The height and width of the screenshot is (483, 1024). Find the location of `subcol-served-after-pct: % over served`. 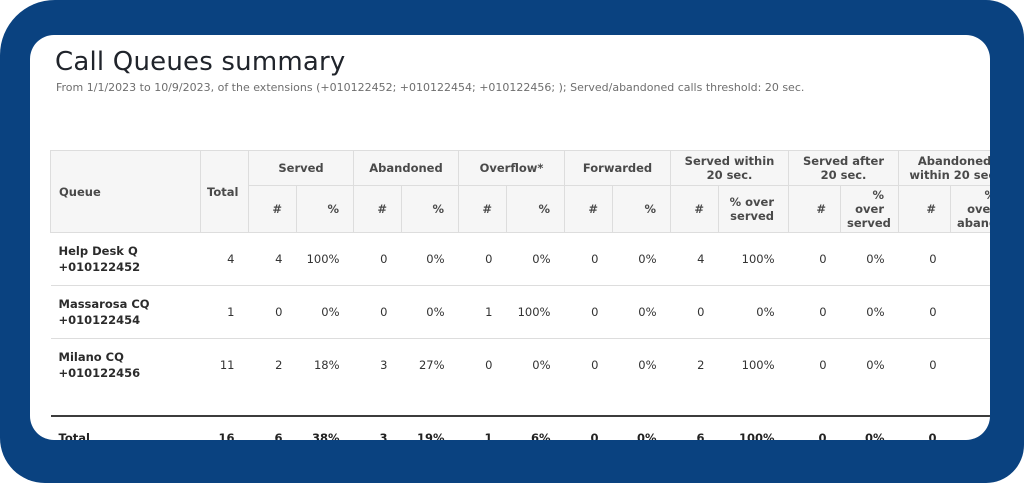

subcol-served-after-pct: % over served is located at coordinates (870, 209).